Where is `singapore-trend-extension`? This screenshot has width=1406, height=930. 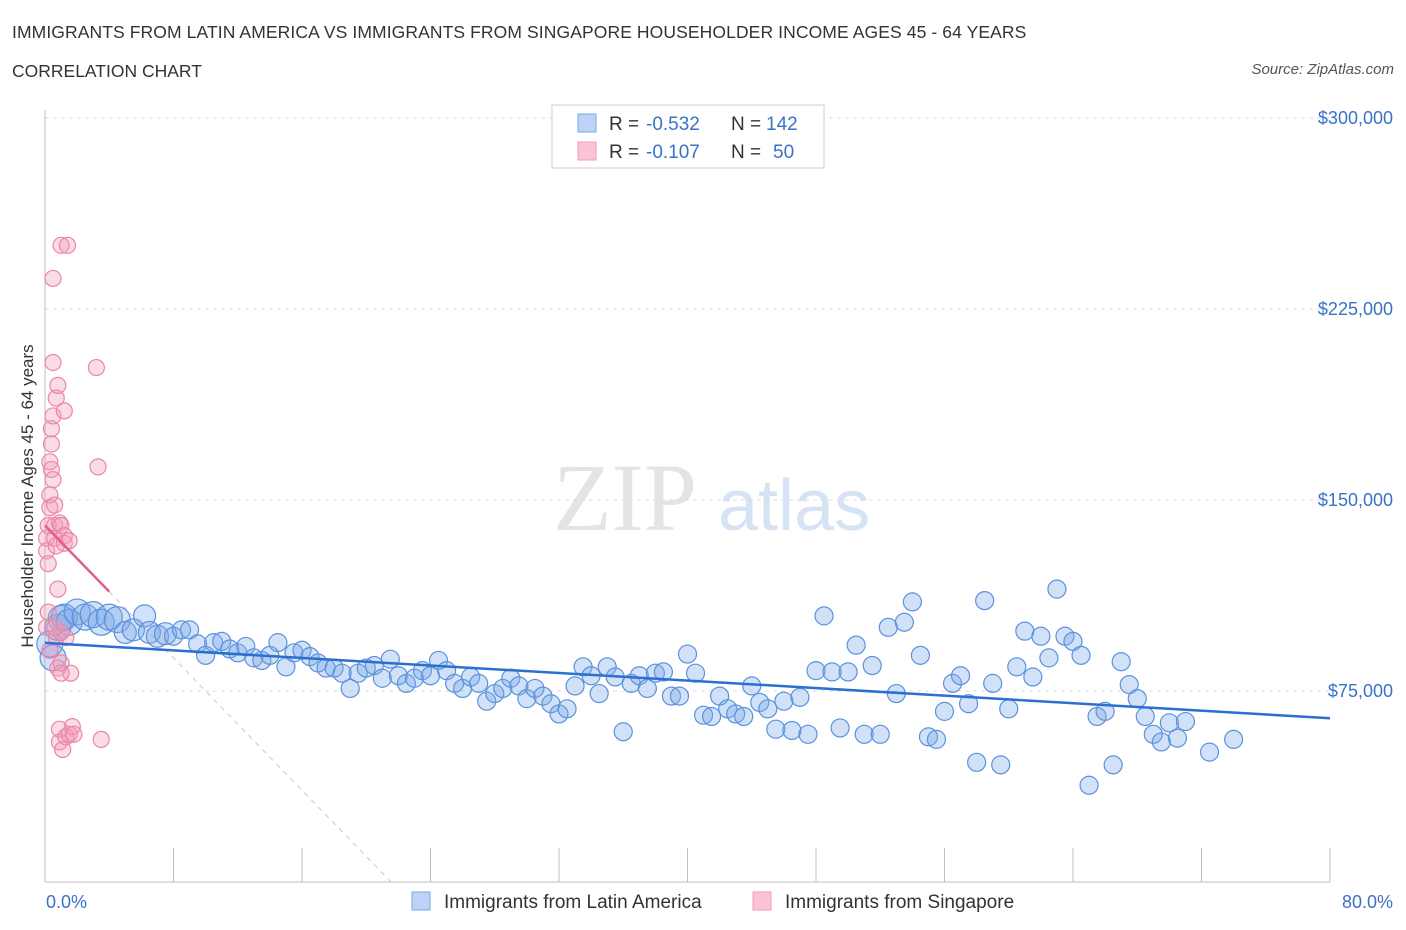 singapore-trend-extension is located at coordinates (250, 737).